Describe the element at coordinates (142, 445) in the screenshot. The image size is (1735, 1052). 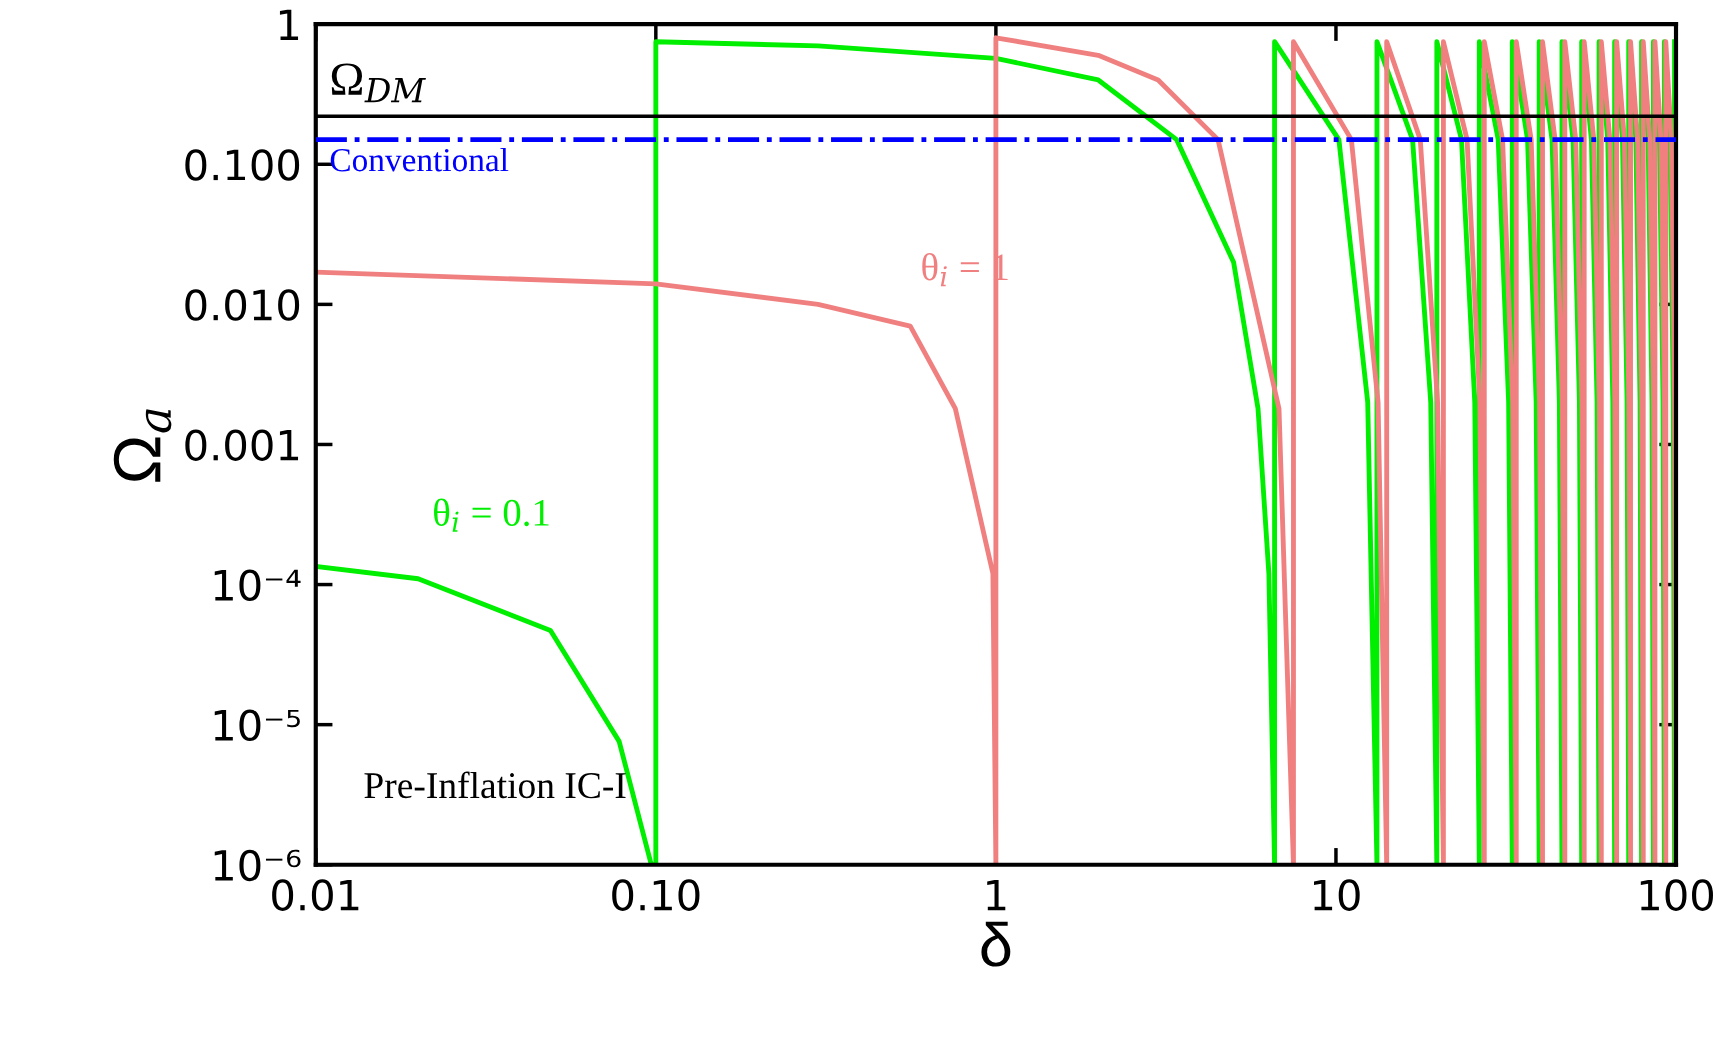
I see `y-axis-title: Ω$_{a}$` at that location.